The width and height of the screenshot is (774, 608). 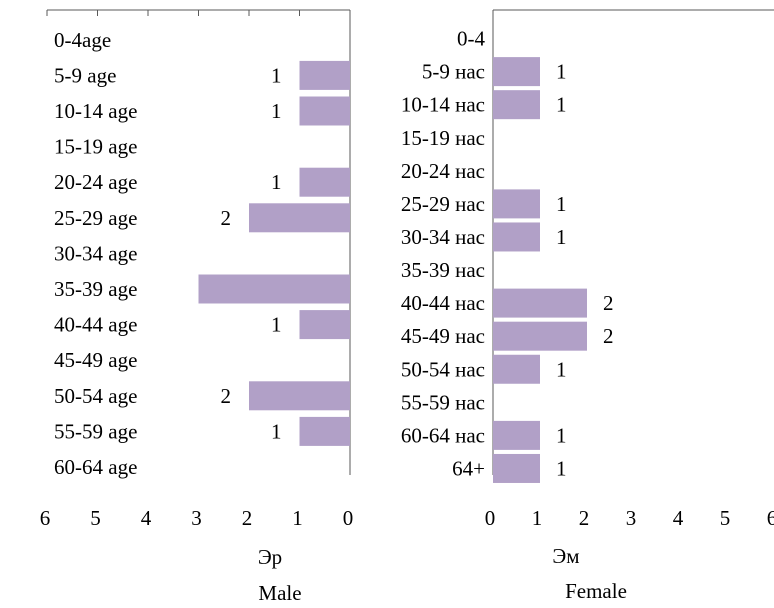 What do you see at coordinates (95, 111) in the screenshot?
I see `male-category-label: 10-14 age` at bounding box center [95, 111].